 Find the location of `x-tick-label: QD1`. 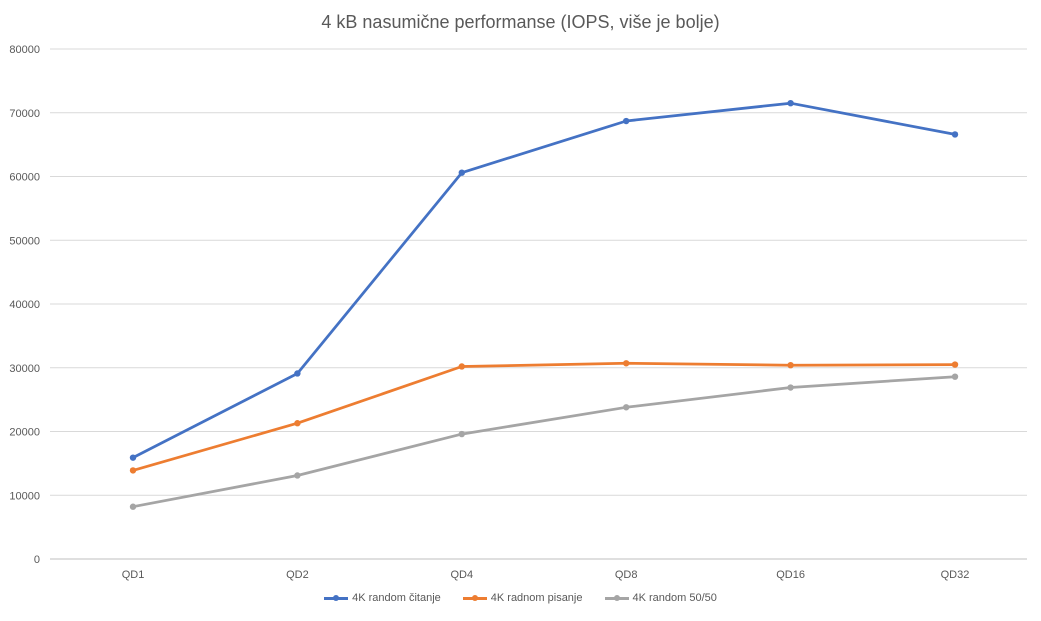

x-tick-label: QD1 is located at coordinates (133, 575).